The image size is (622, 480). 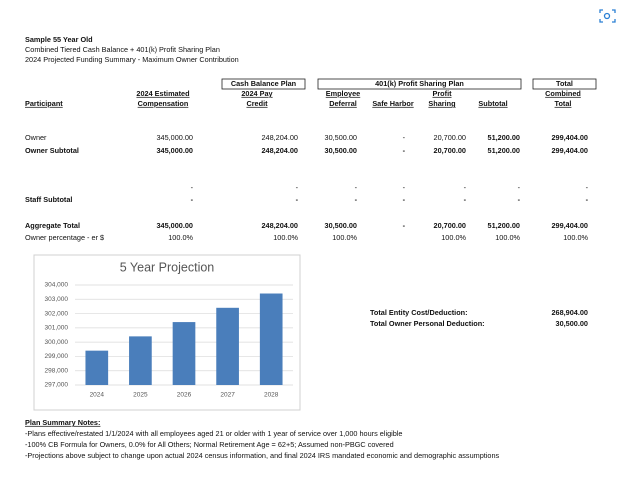 I want to click on chart-frame, so click(x=167, y=332).